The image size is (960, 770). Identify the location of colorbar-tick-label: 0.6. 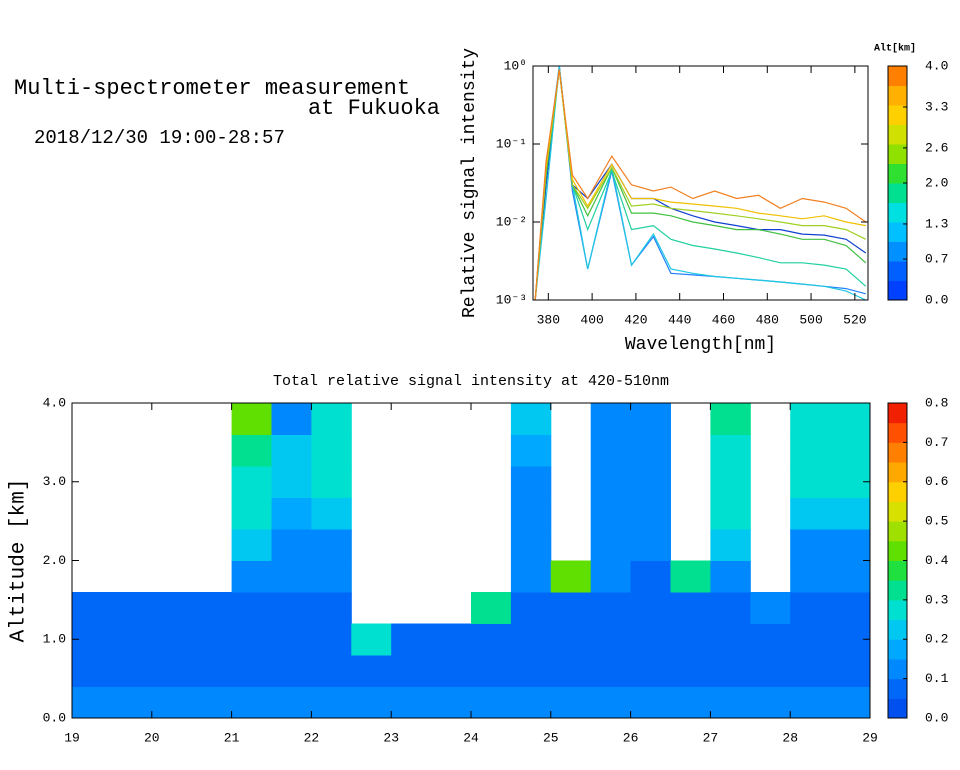
(936, 481).